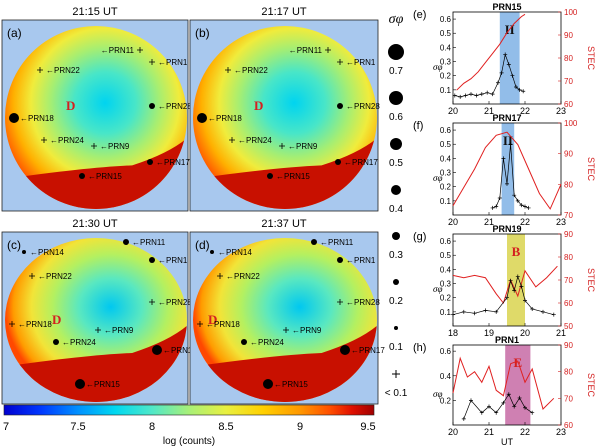 This screenshot has height=447, width=600. I want to click on y-right-tick-label: 90, so click(568, 234).